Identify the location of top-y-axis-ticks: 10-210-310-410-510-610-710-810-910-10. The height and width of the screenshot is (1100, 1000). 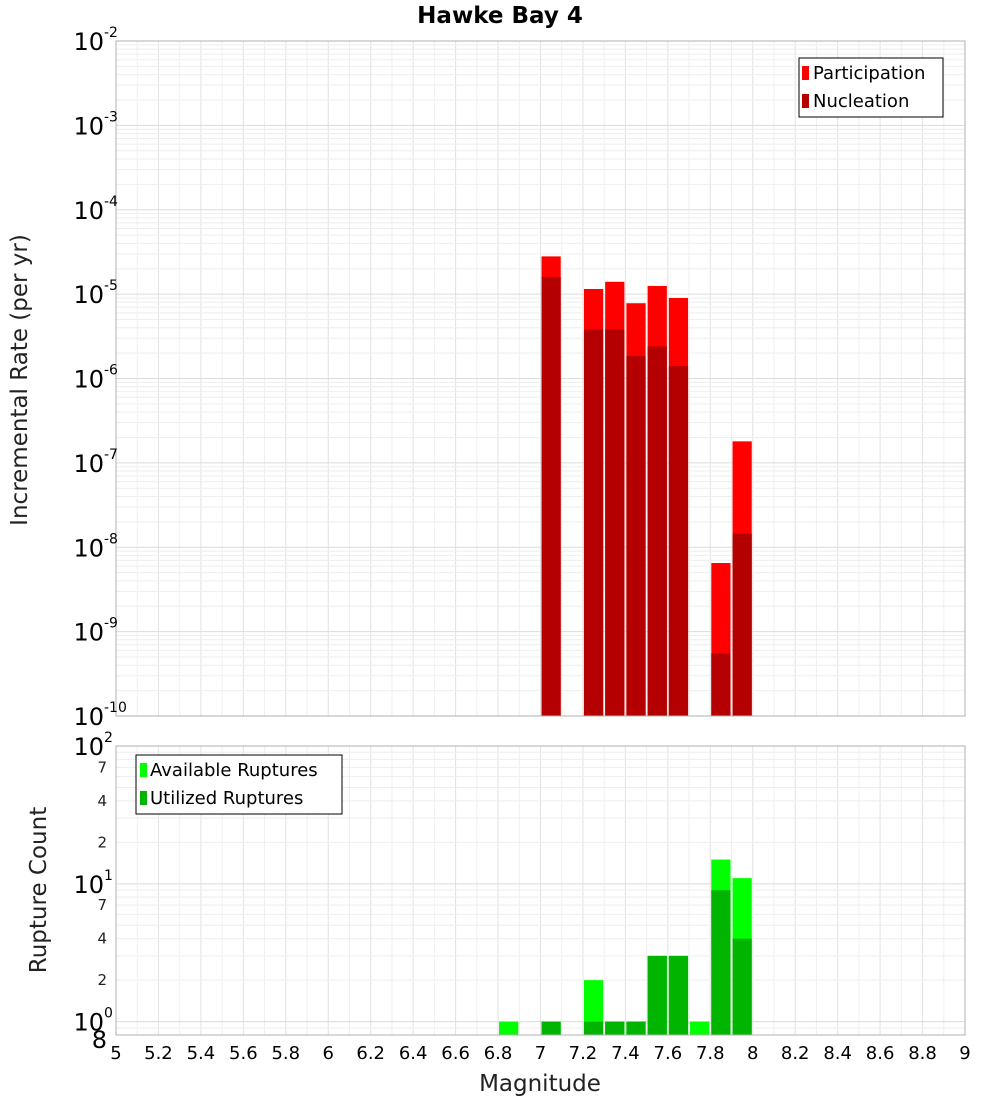
(99, 378).